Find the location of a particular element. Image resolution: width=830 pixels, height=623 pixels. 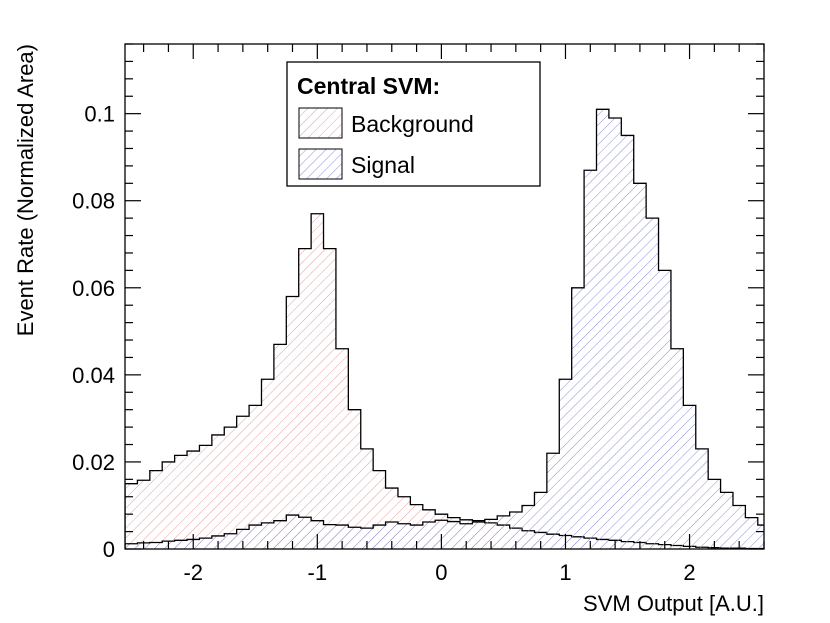

x-tick-label: -1 is located at coordinates (318, 572).